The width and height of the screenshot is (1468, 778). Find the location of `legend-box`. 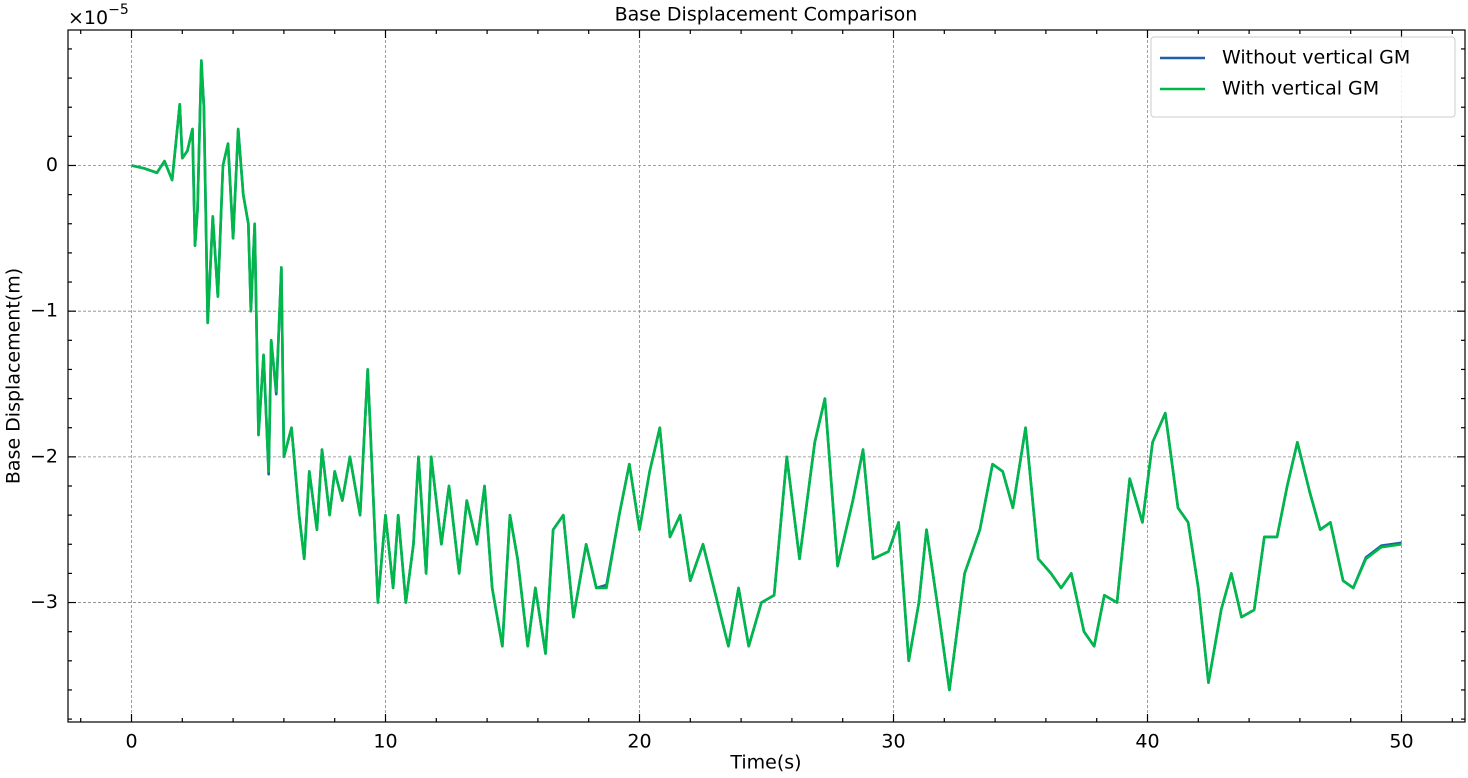

legend-box is located at coordinates (1303, 77).